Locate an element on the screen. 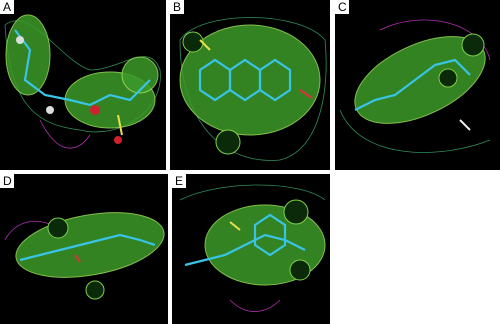 The width and height of the screenshot is (500, 324). panel-label: A is located at coordinates (7, 7).